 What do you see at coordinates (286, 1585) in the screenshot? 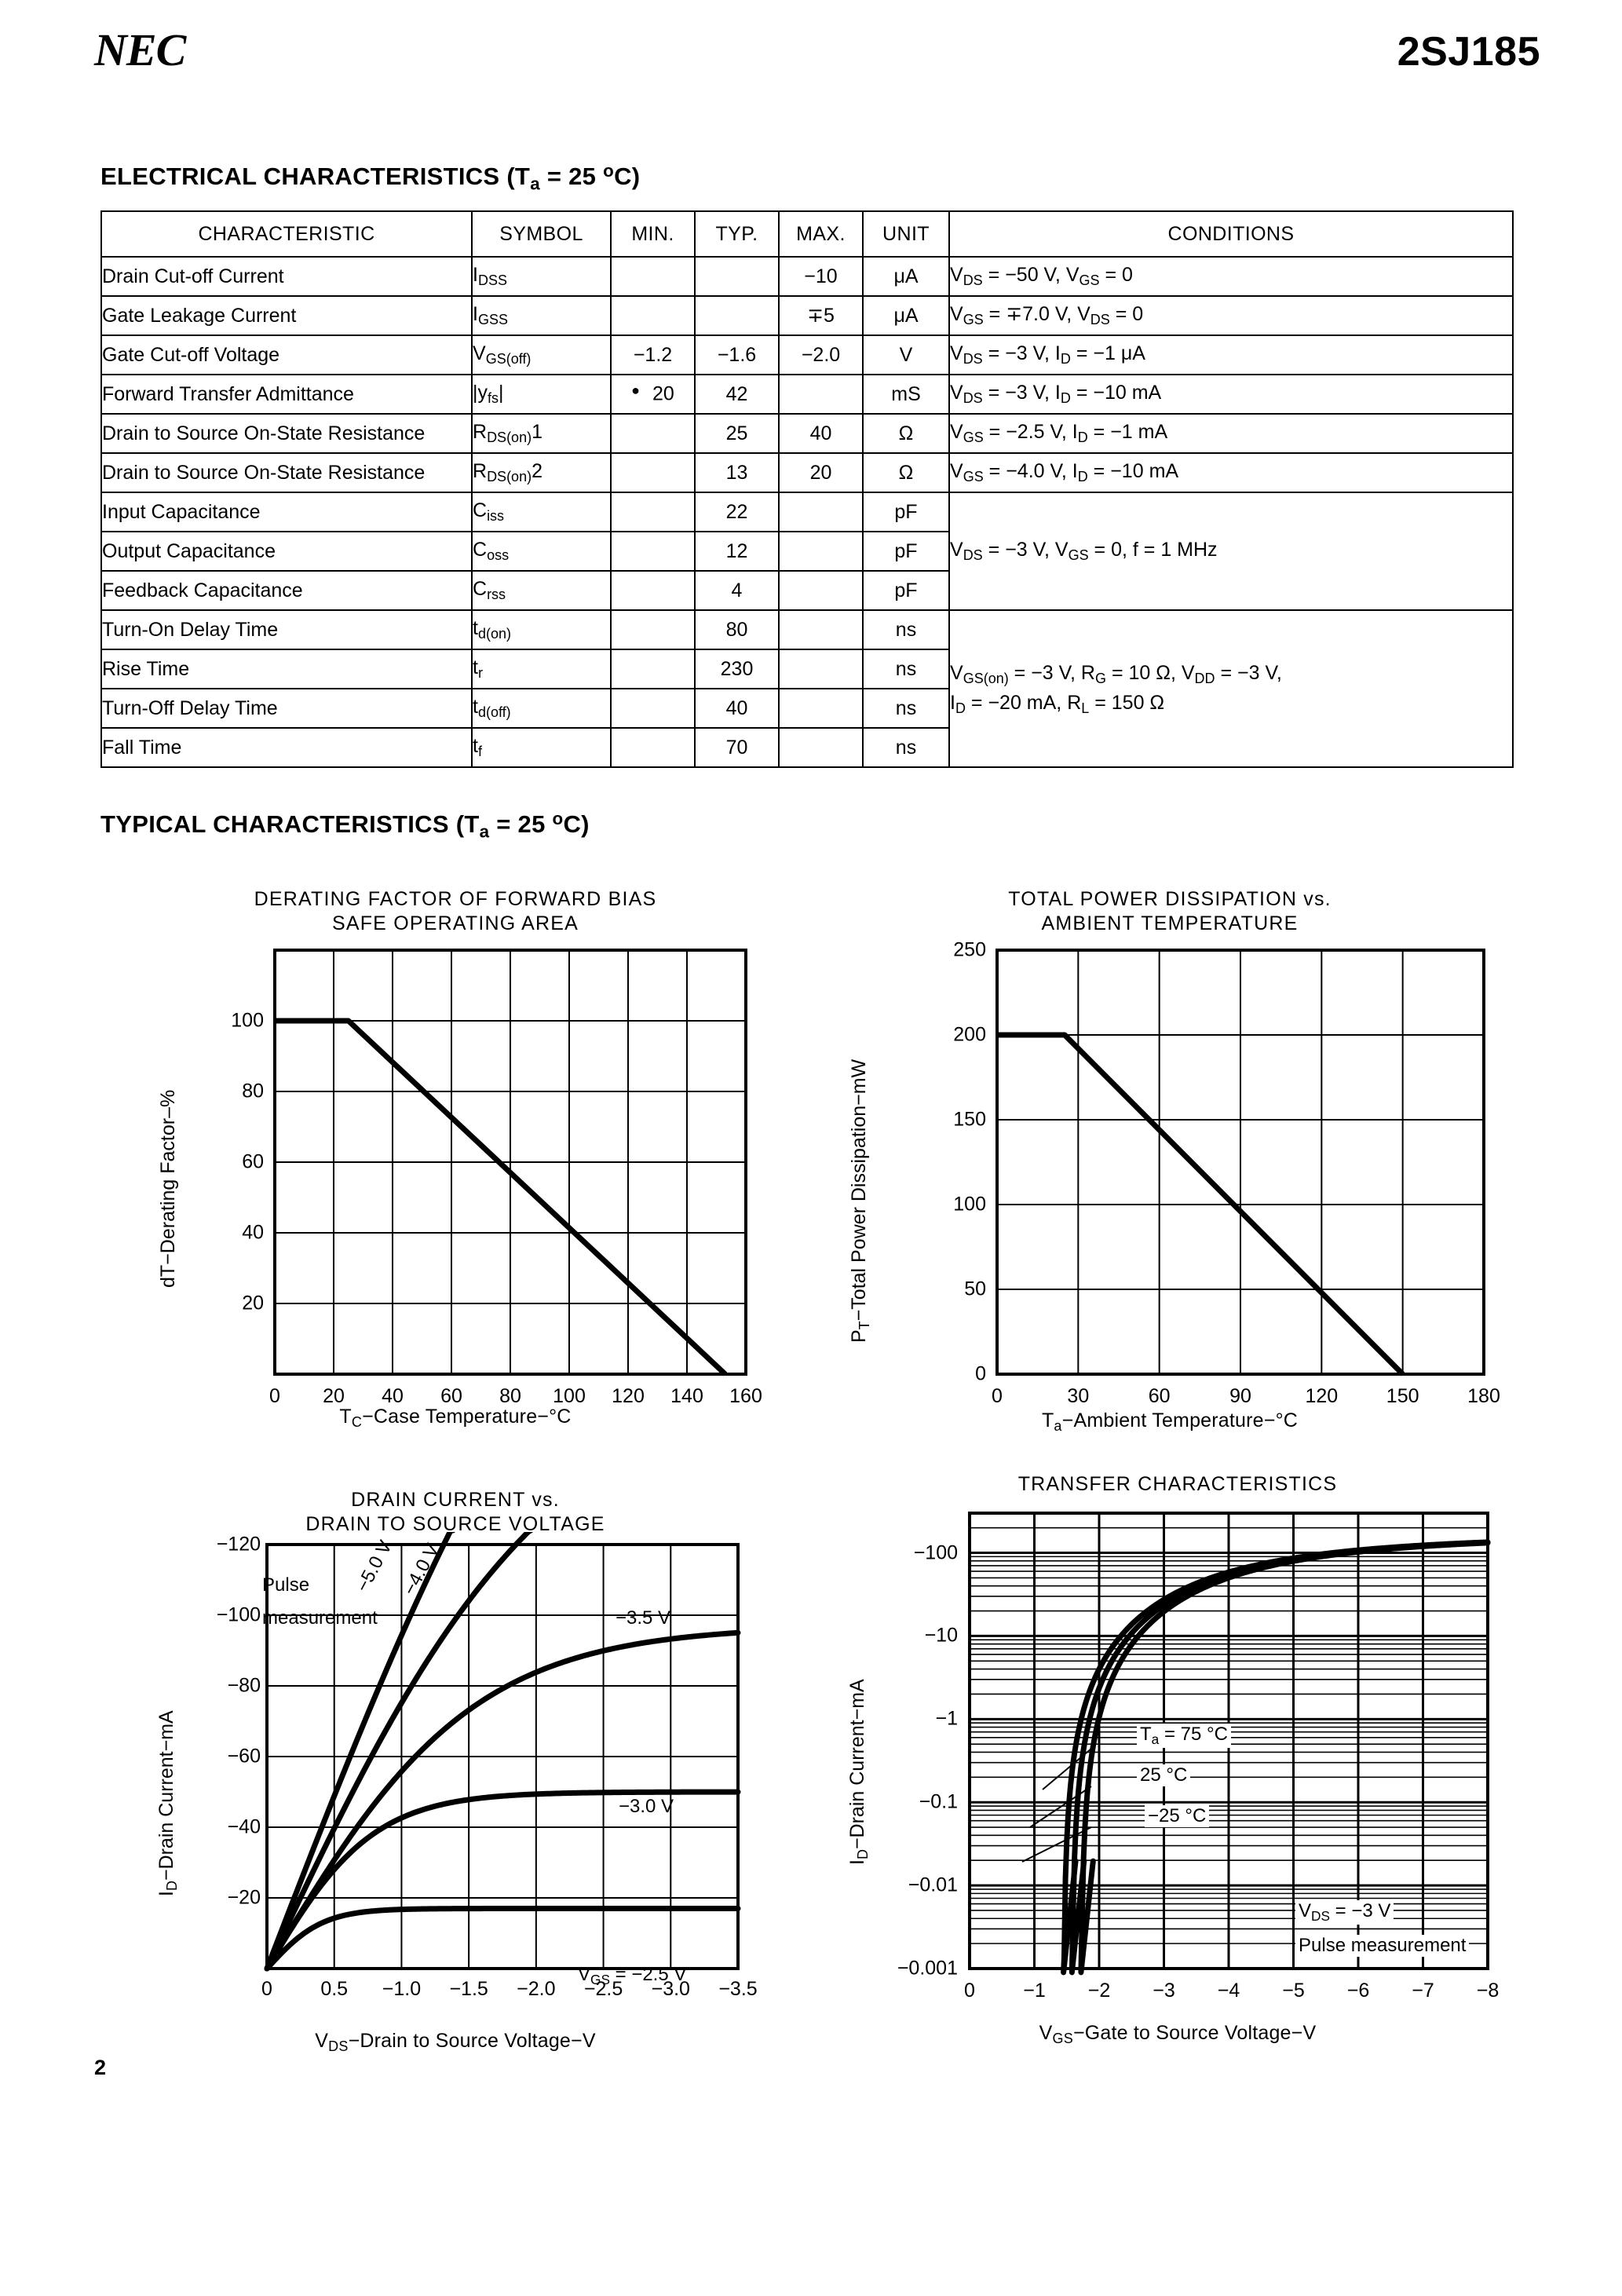
I see `chart3-note-line1: Pulse` at bounding box center [286, 1585].